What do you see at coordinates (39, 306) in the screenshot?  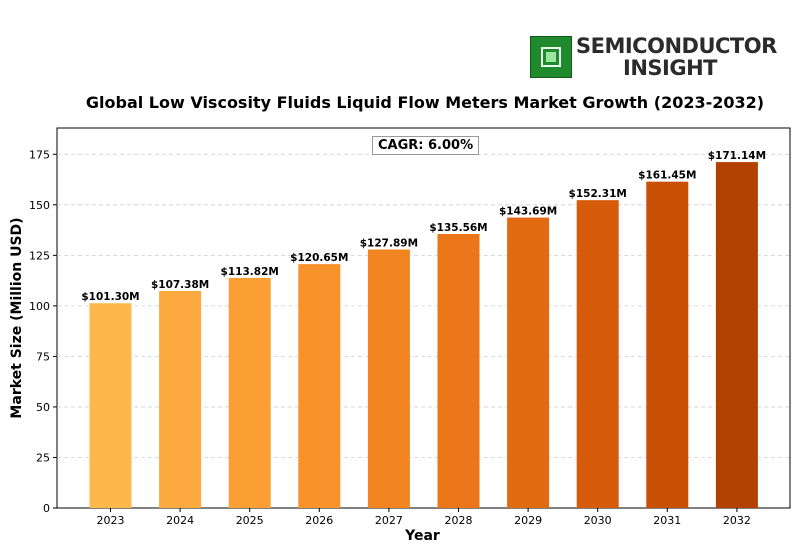 I see `y-tick-label: 100` at bounding box center [39, 306].